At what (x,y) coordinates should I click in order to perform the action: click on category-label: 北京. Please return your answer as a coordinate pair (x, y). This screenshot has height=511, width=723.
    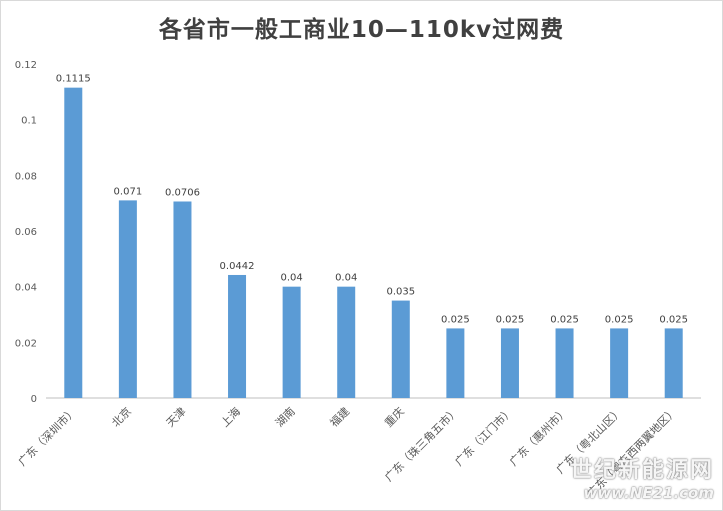
    Looking at the image, I should click on (121, 416).